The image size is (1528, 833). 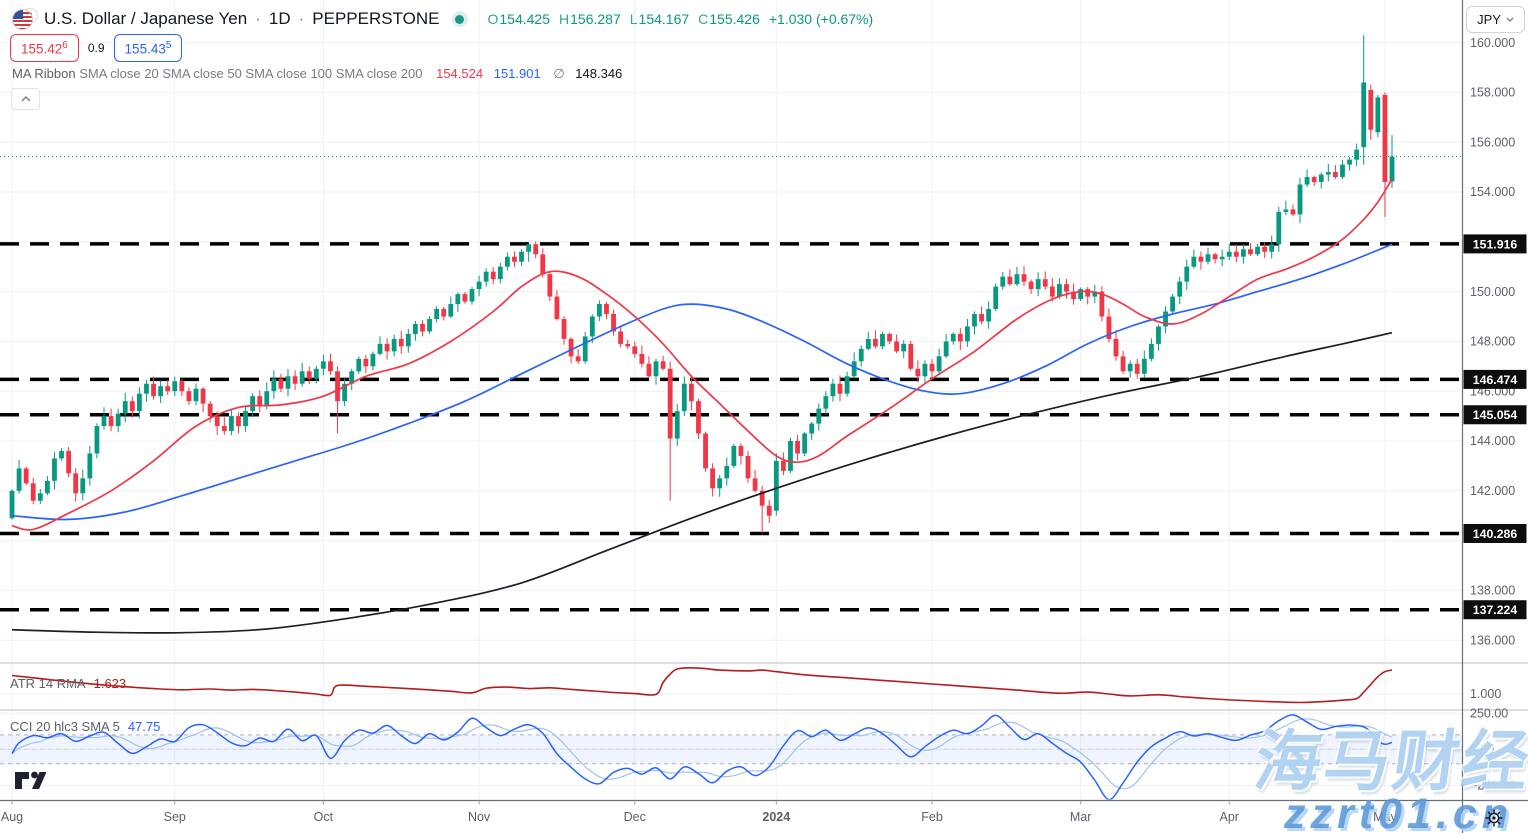 What do you see at coordinates (1494, 818) in the screenshot?
I see `settings-gear-icon` at bounding box center [1494, 818].